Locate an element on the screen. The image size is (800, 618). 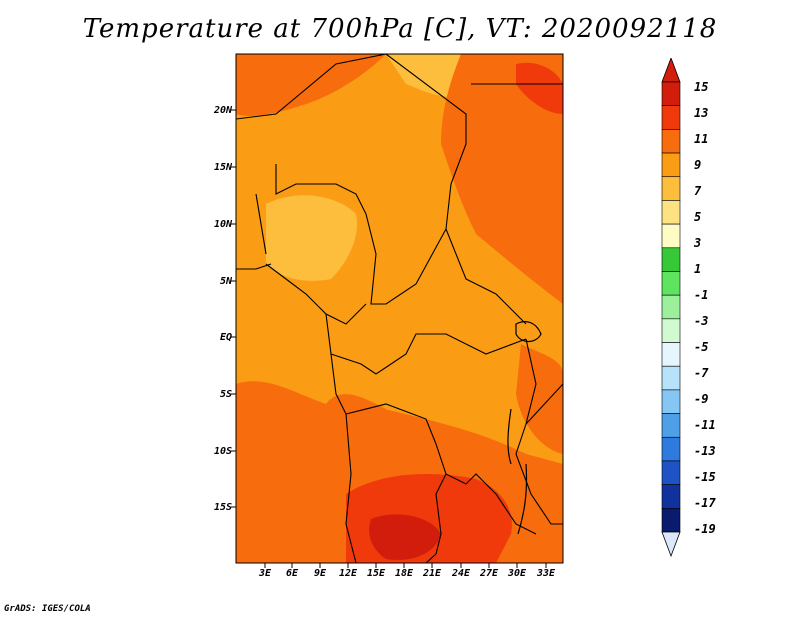
lon-label-21e: 21E is located at coordinates (432, 573).